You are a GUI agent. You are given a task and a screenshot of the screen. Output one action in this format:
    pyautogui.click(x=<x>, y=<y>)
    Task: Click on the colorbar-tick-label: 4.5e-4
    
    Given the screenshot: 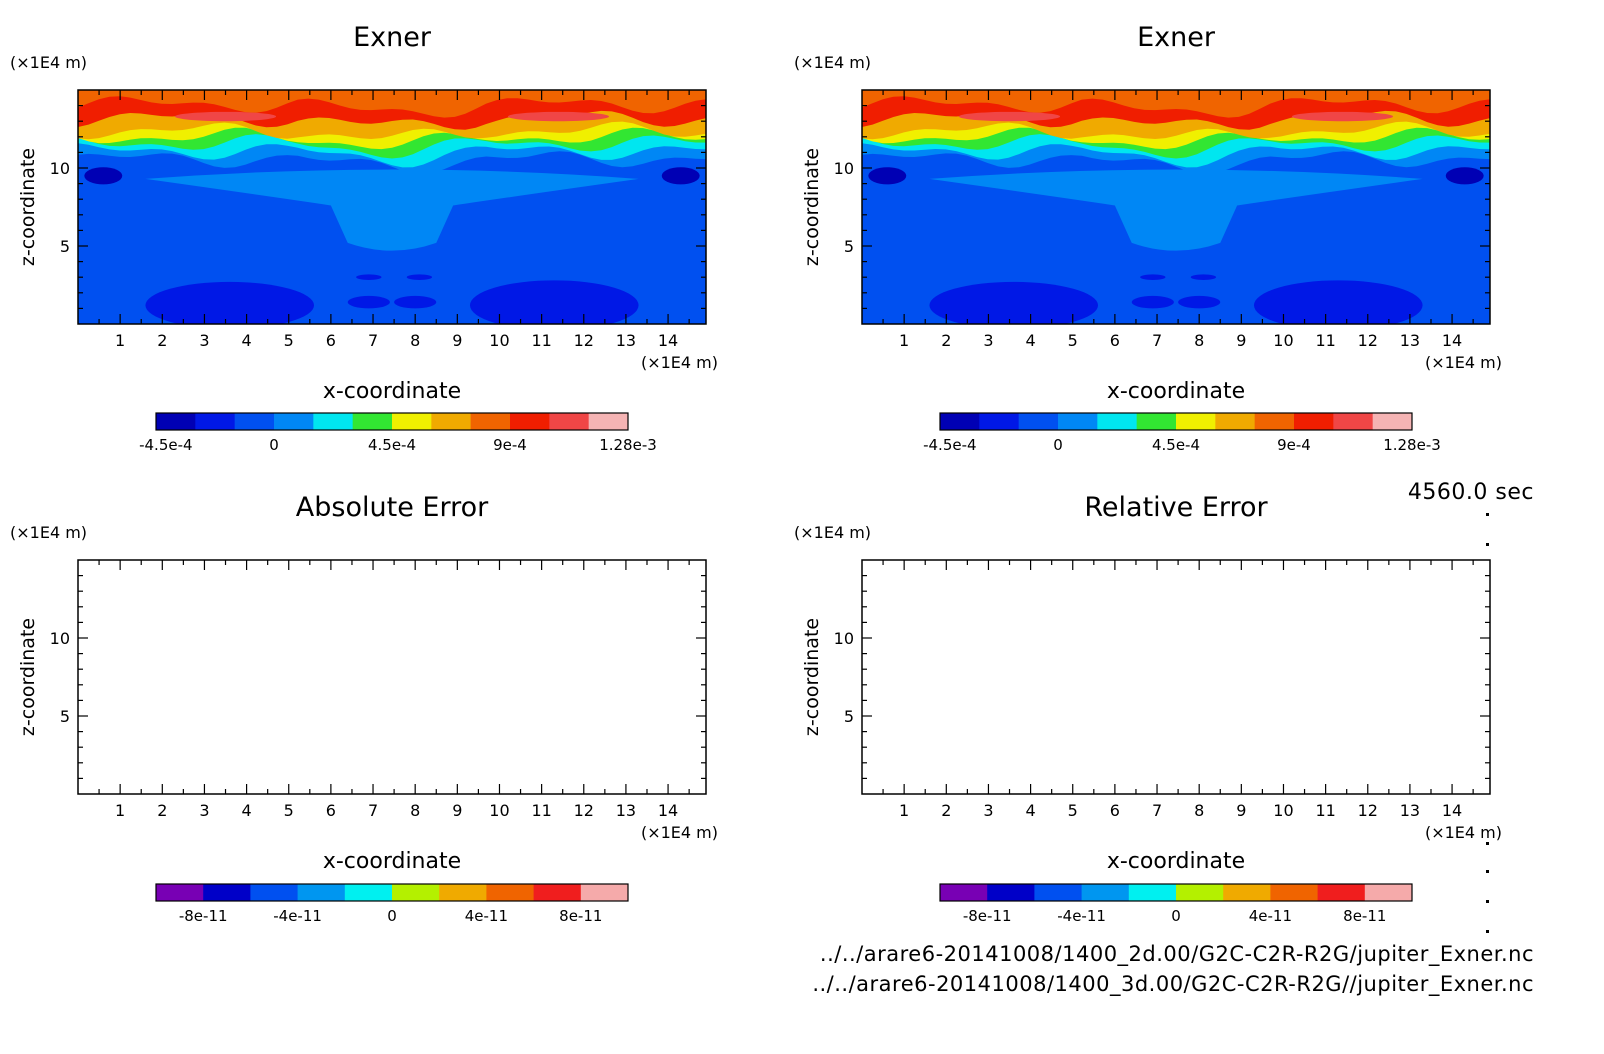 What is the action you would take?
    pyautogui.click(x=392, y=445)
    